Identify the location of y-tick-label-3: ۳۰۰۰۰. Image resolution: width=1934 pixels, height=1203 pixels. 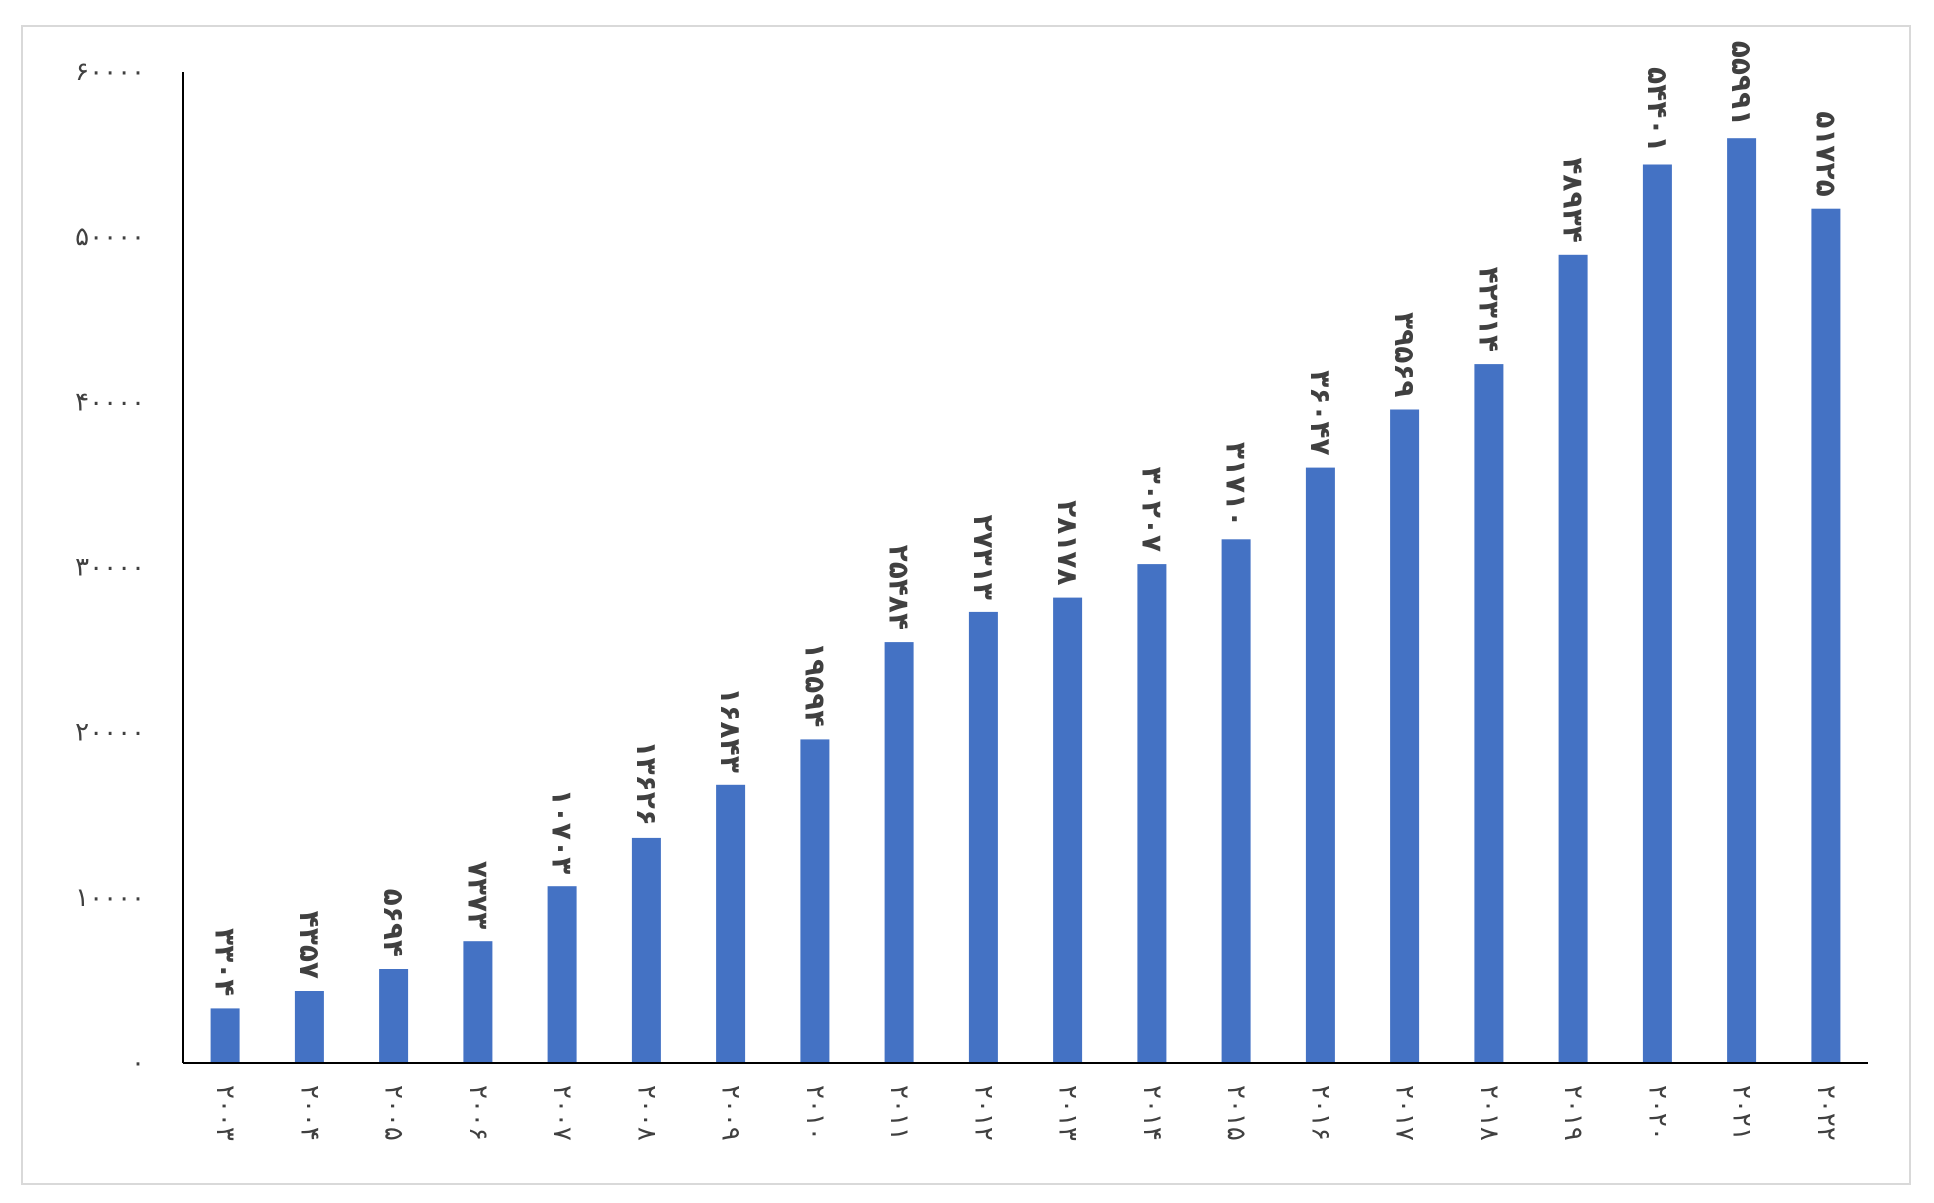
(110, 568).